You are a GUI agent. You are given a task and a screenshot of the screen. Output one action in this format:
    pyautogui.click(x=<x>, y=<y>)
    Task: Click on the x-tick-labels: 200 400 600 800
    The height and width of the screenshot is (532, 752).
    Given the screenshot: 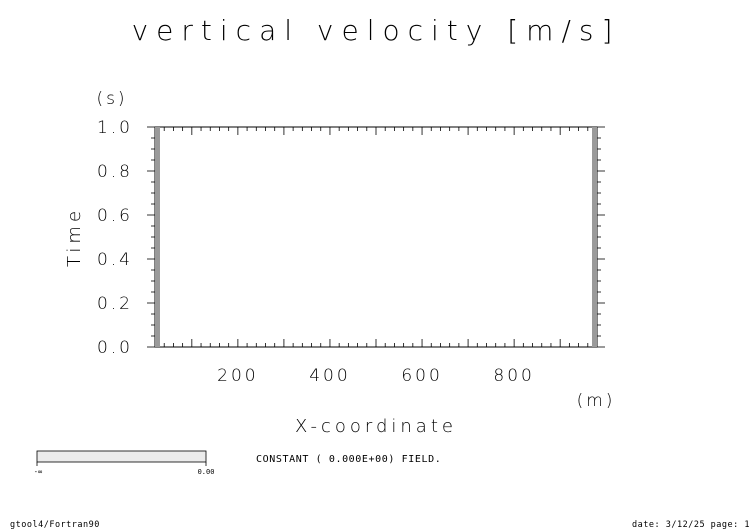 What is the action you would take?
    pyautogui.click(x=375, y=376)
    